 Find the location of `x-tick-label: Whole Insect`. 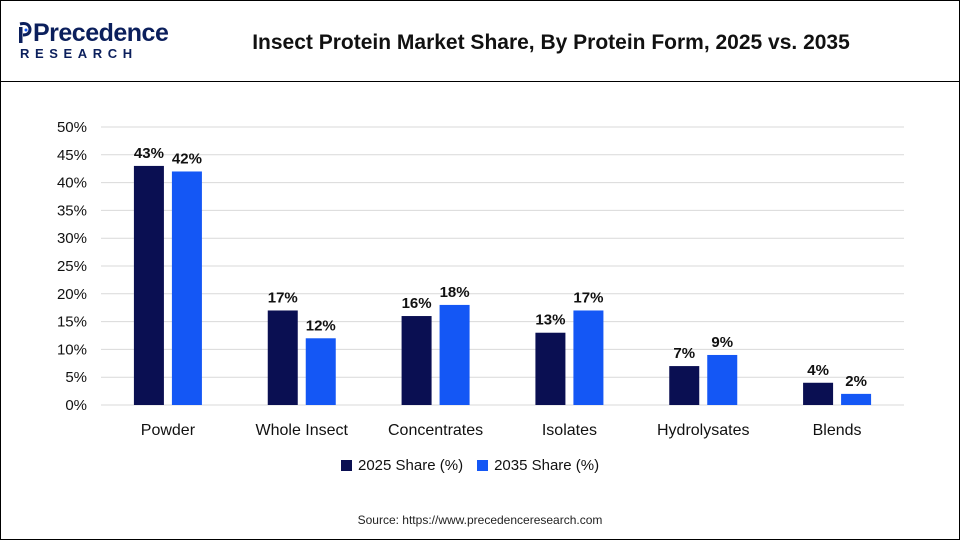

x-tick-label: Whole Insect is located at coordinates (302, 430).